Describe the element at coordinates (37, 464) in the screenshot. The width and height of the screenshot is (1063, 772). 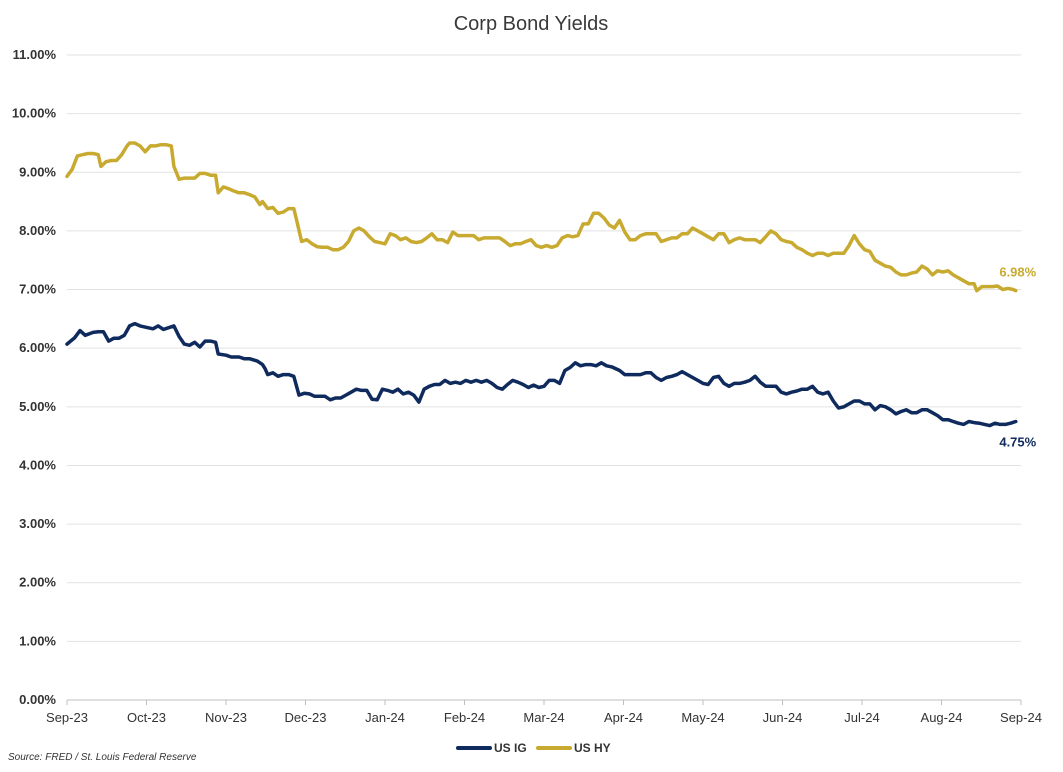
I see `y-tick-label: 4.00%` at that location.